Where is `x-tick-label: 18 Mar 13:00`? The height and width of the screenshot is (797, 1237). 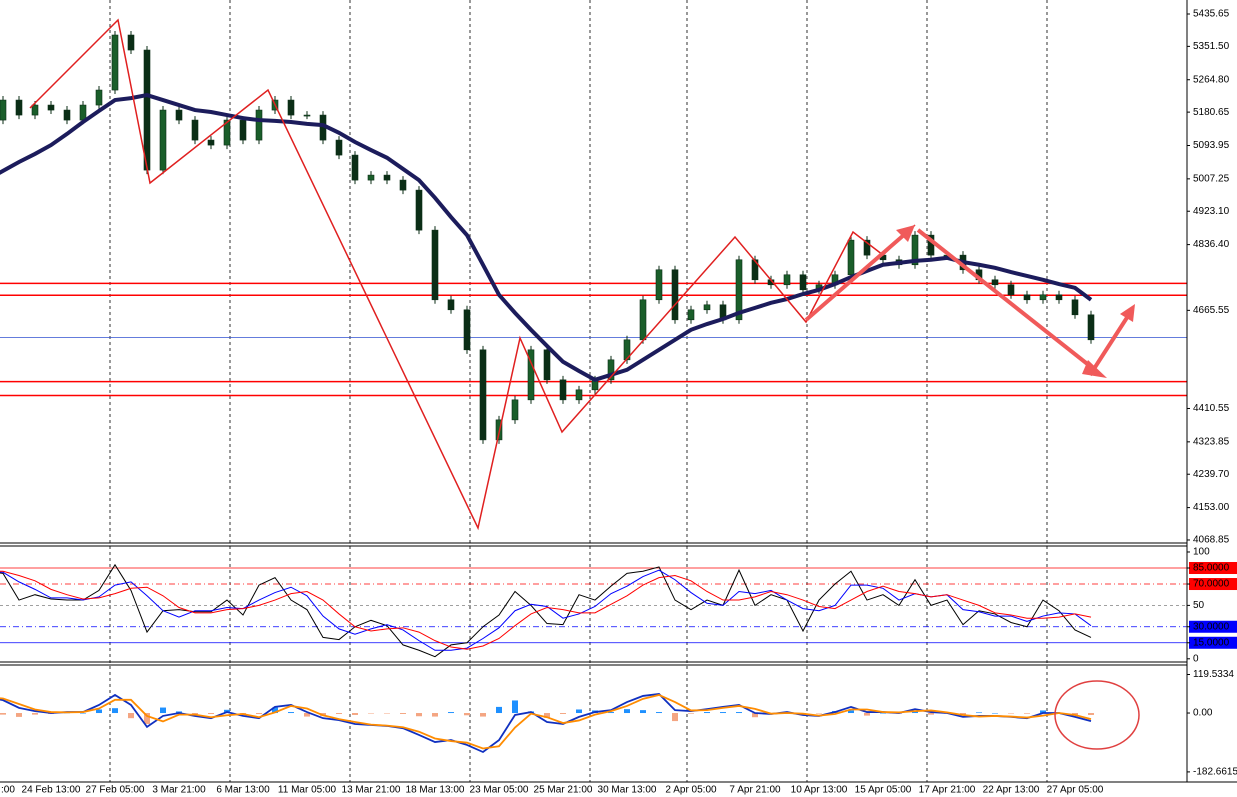
x-tick-label: 18 Mar 13:00 is located at coordinates (435, 790).